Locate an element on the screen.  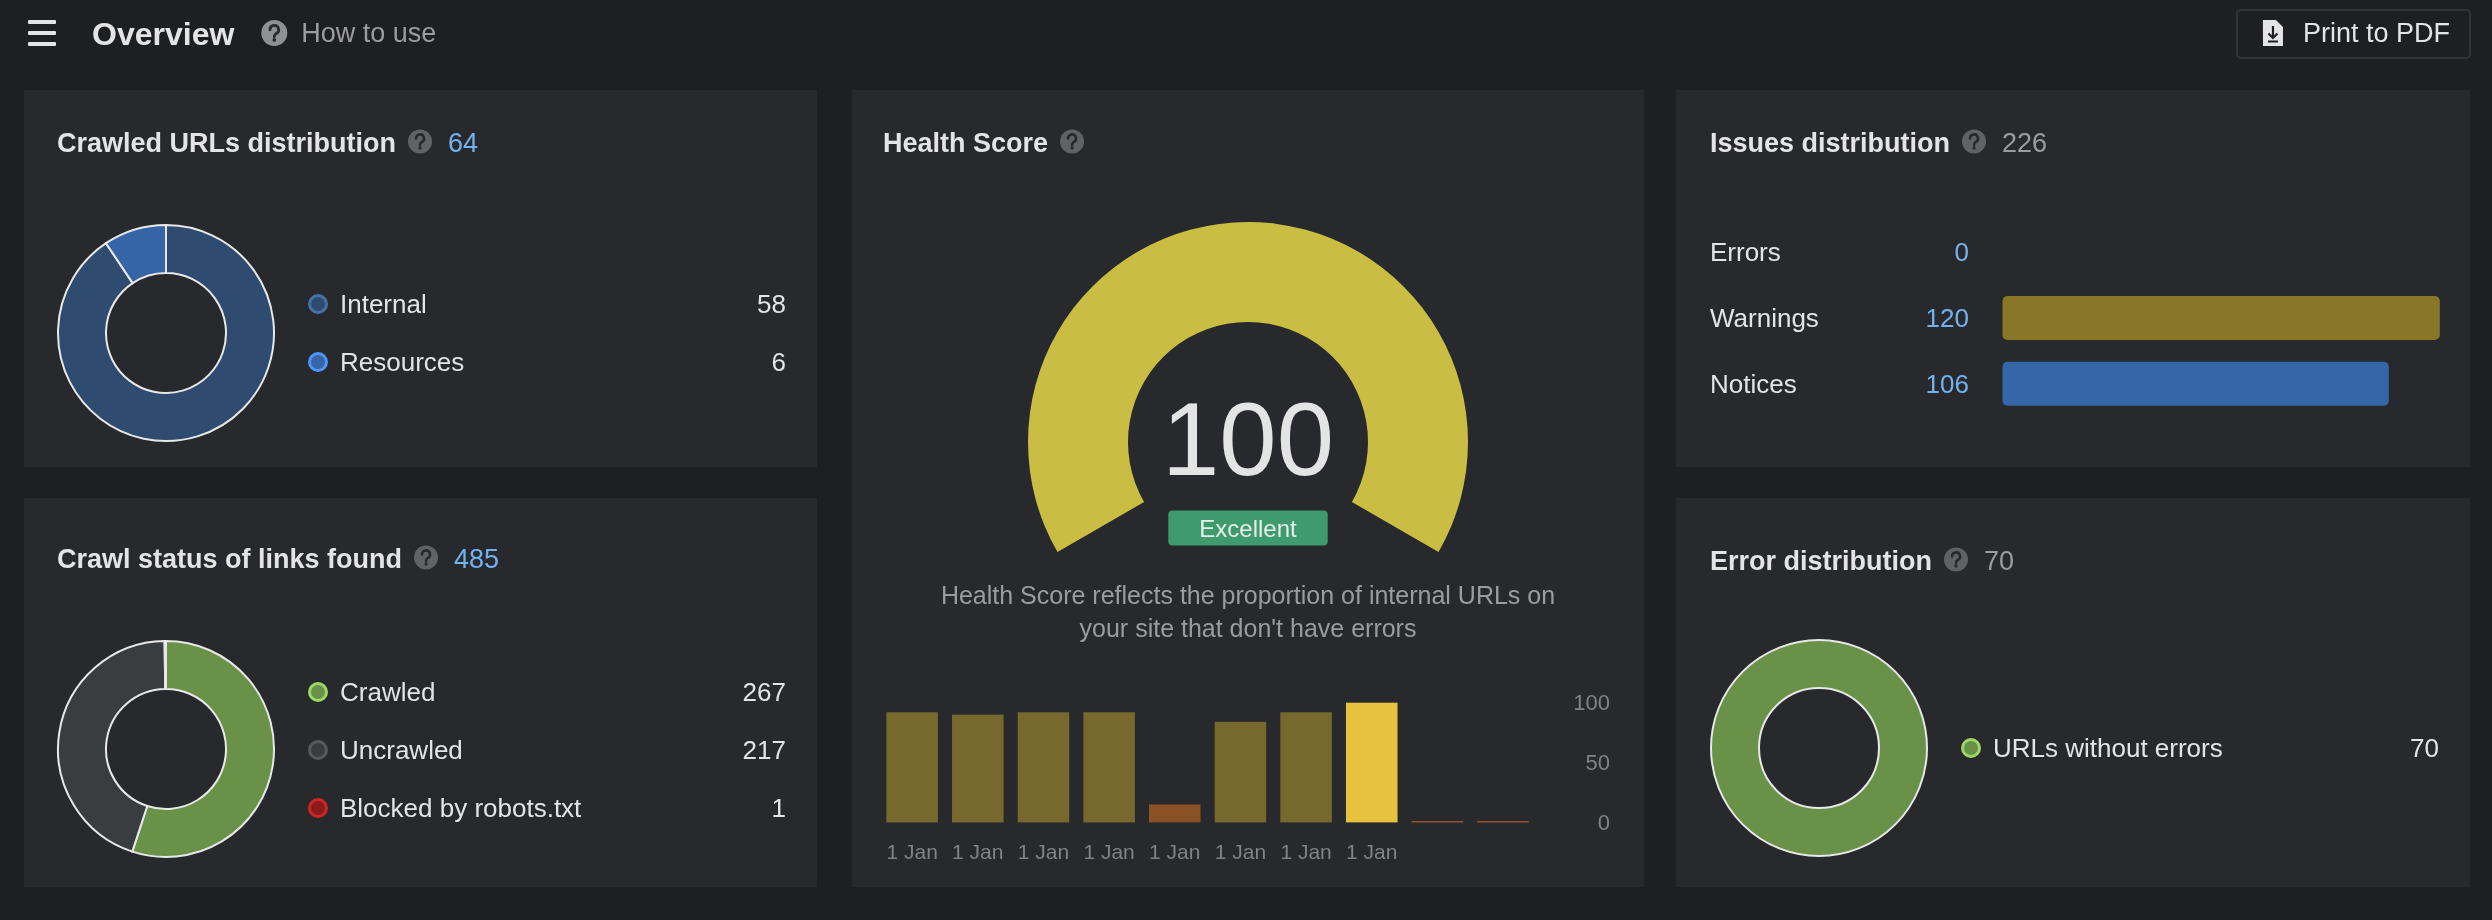
data-label: 6 is located at coordinates (778, 362).